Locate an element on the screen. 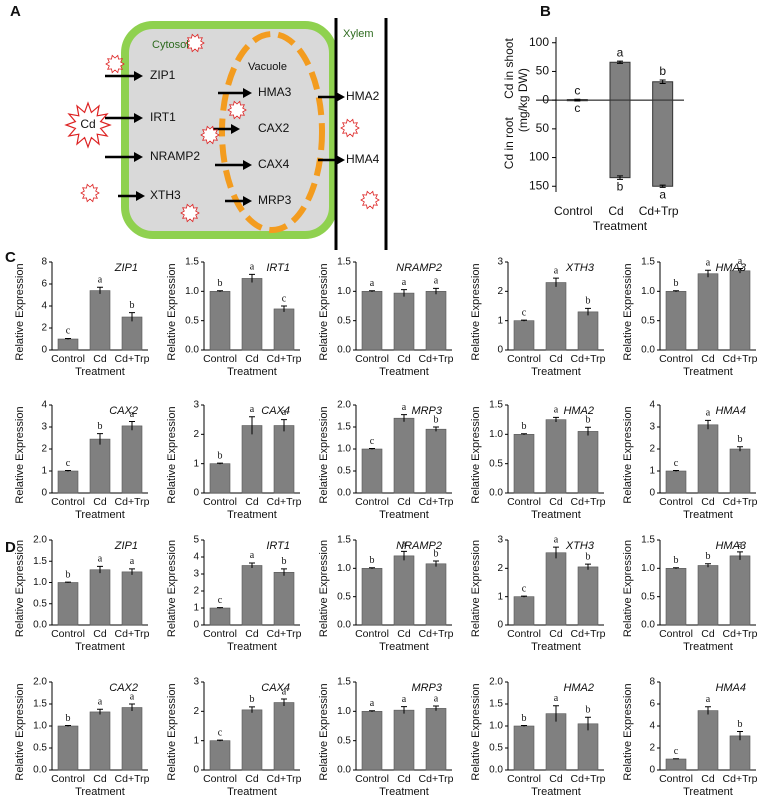 Image resolution: width=767 pixels, height=802 pixels. y-tick-label: 100 is located at coordinates (539, 157).